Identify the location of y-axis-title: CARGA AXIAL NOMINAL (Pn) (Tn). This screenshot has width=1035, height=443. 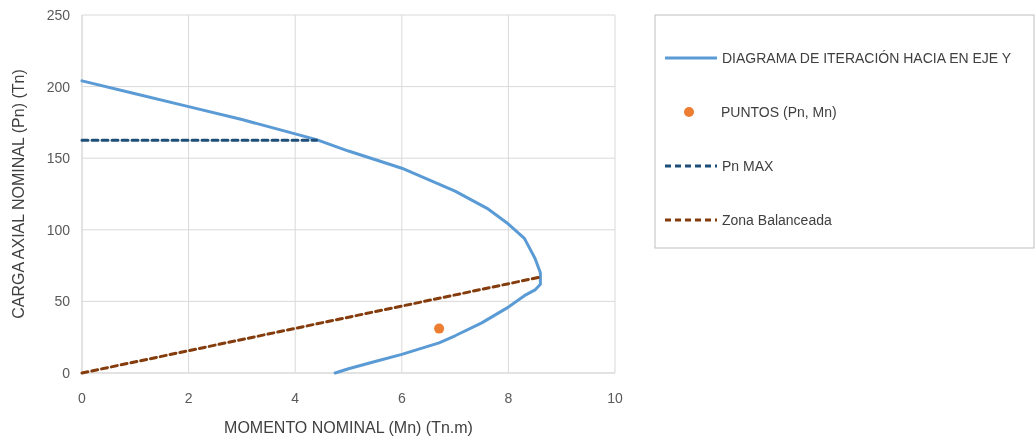
(18, 194).